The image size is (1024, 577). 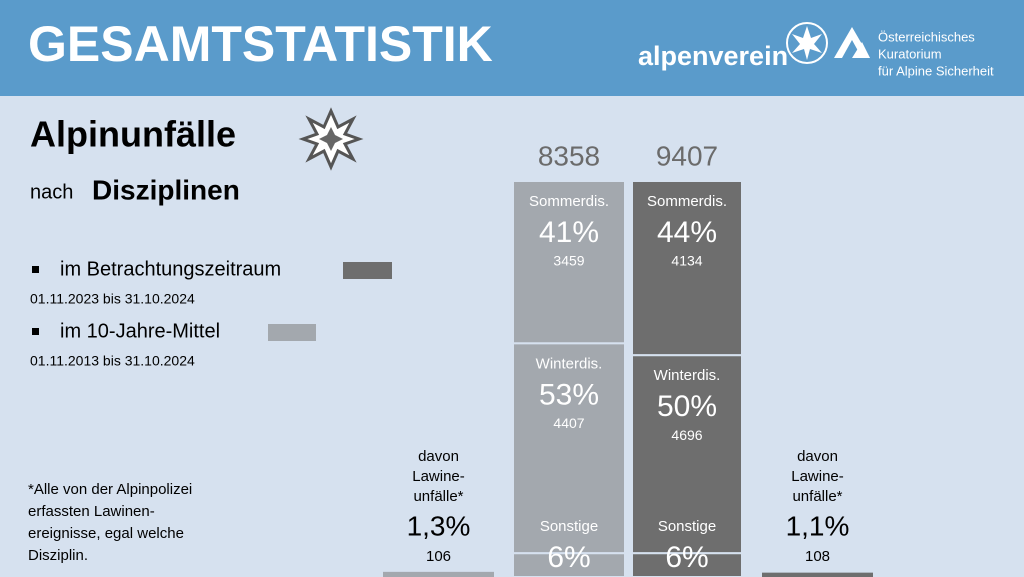 I want to click on star-icon, so click(x=331, y=139).